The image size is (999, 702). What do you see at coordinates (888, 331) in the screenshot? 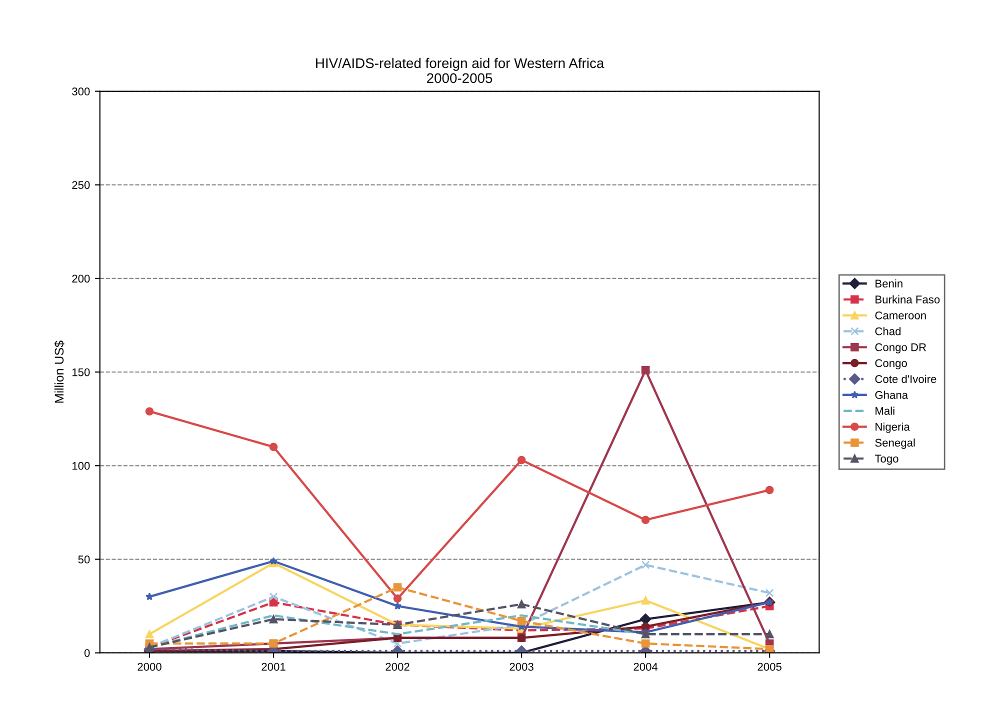
I see `legend-label: Chad` at bounding box center [888, 331].